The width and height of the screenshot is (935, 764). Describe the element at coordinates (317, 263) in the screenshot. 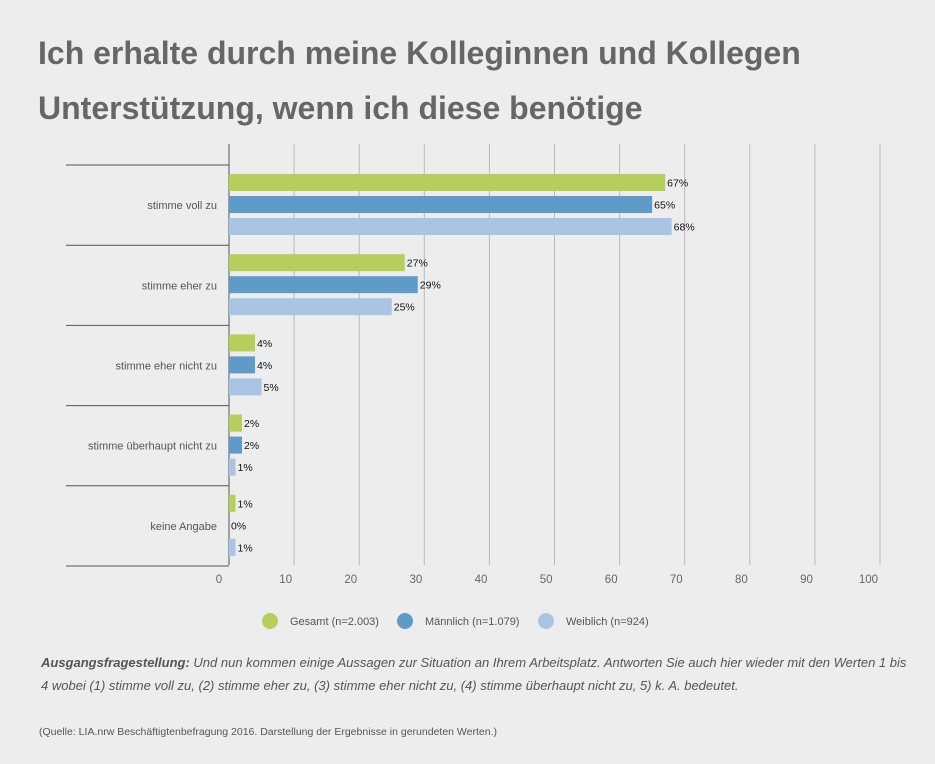

I see `bar-gesamt-stimme-eher-zu` at that location.